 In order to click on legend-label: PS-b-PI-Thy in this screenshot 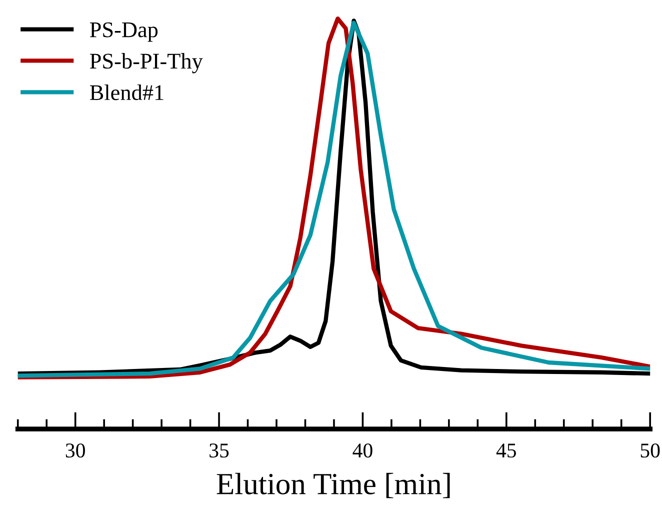, I will do `click(146, 63)`.